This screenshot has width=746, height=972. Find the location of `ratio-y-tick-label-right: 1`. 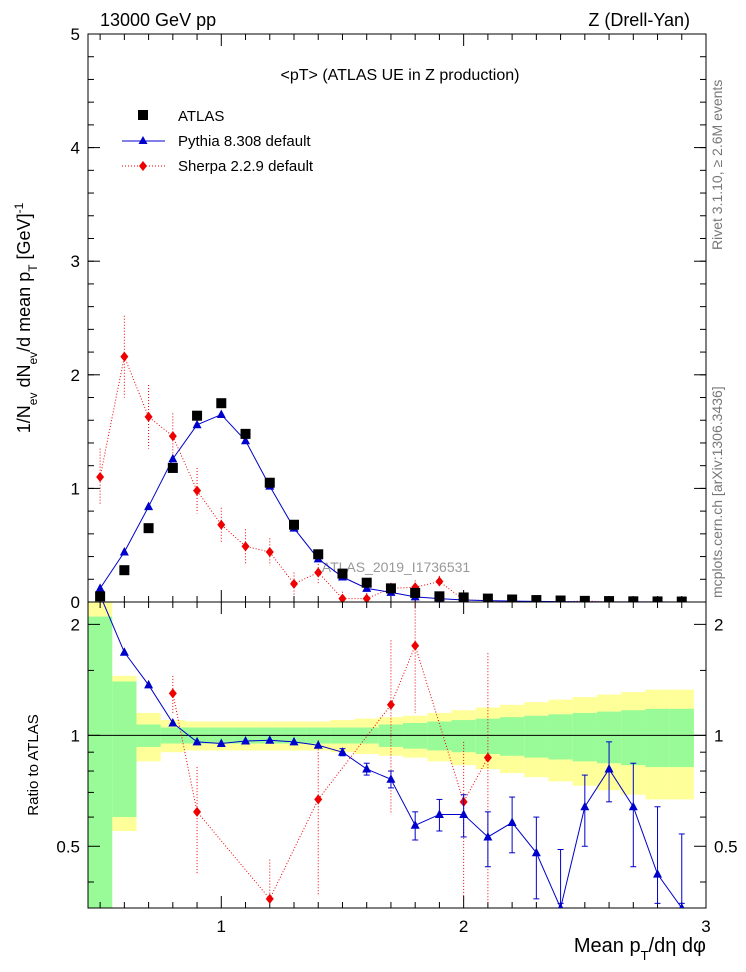

ratio-y-tick-label-right: 1 is located at coordinates (718, 735).